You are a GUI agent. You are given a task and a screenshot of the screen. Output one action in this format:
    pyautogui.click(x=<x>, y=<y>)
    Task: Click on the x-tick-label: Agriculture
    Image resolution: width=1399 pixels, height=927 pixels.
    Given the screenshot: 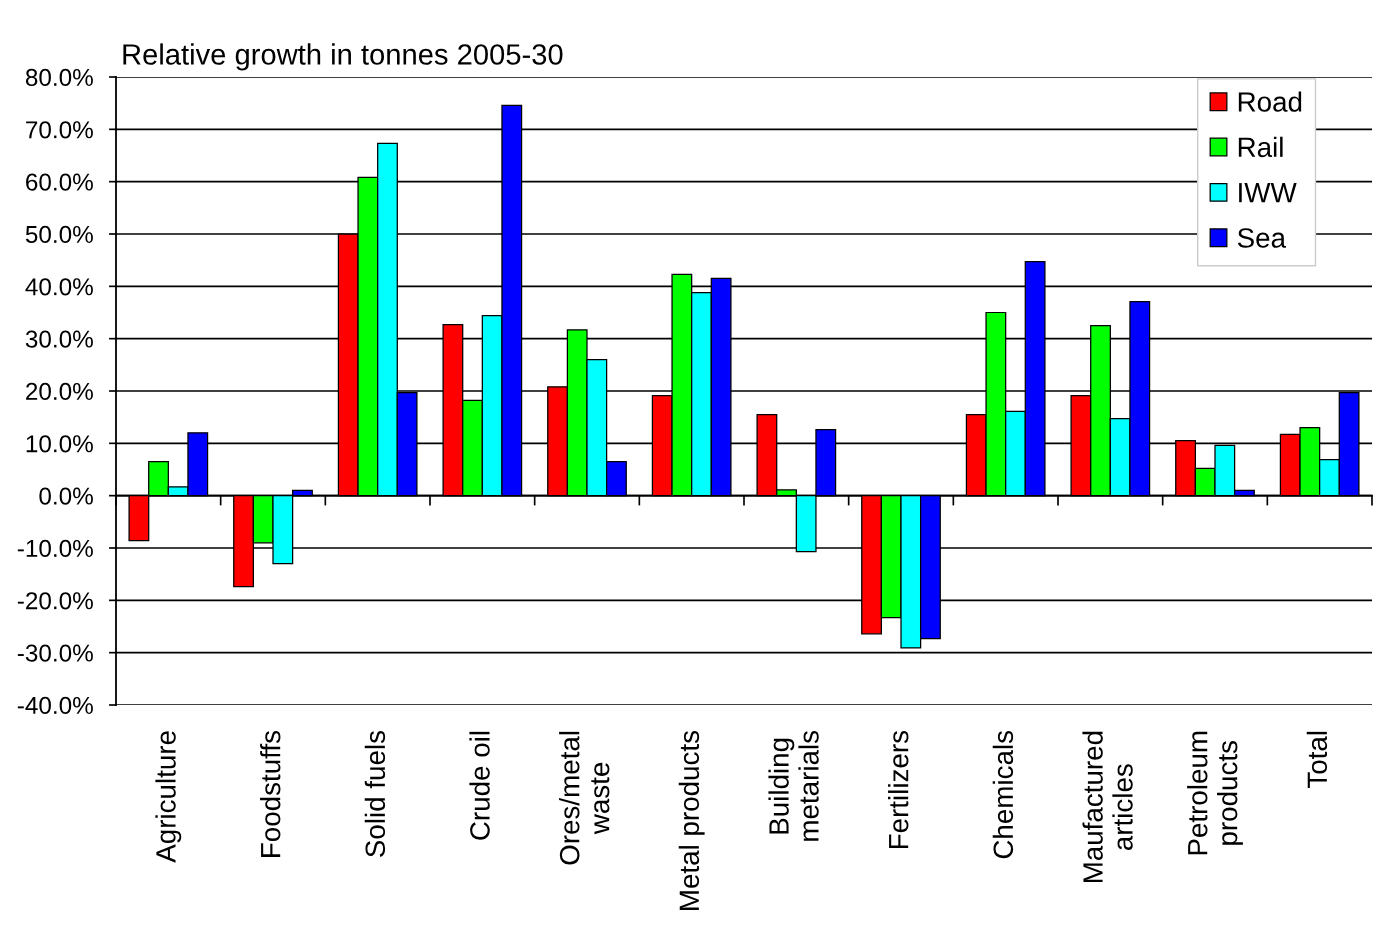 What is the action you would take?
    pyautogui.click(x=168, y=797)
    